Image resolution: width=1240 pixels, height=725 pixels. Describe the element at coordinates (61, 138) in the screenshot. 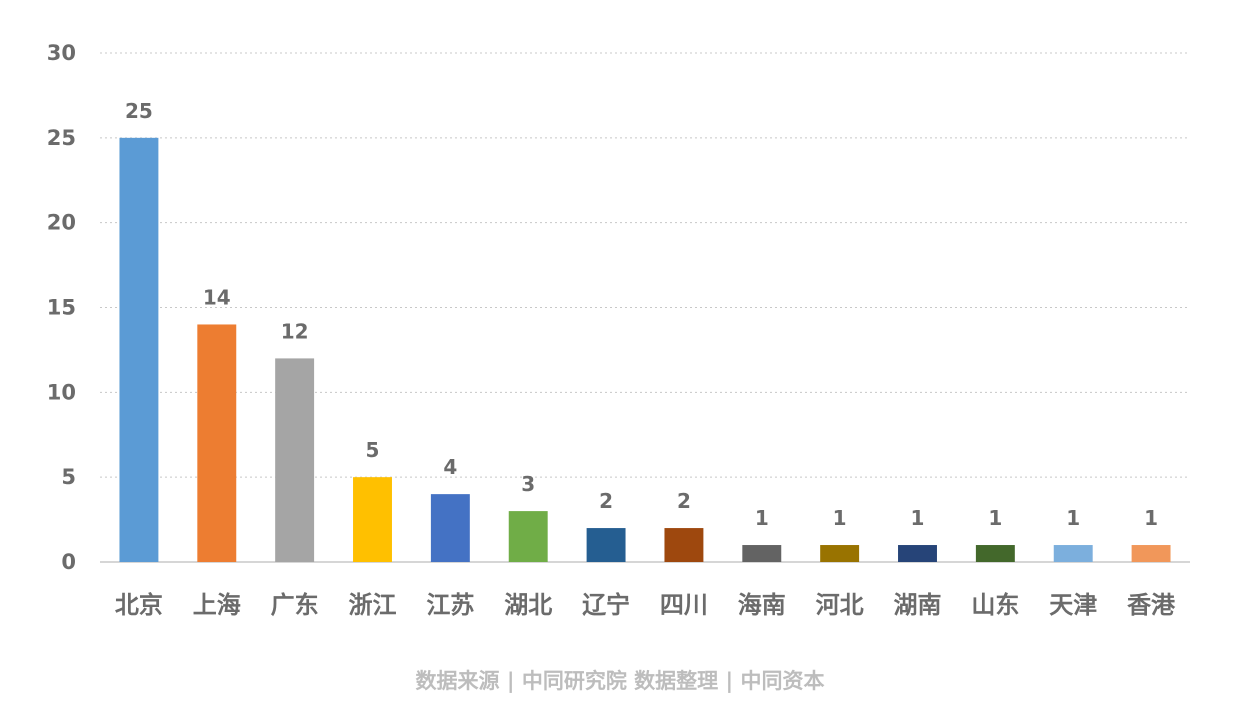

I see `y-tick-label: 25` at that location.